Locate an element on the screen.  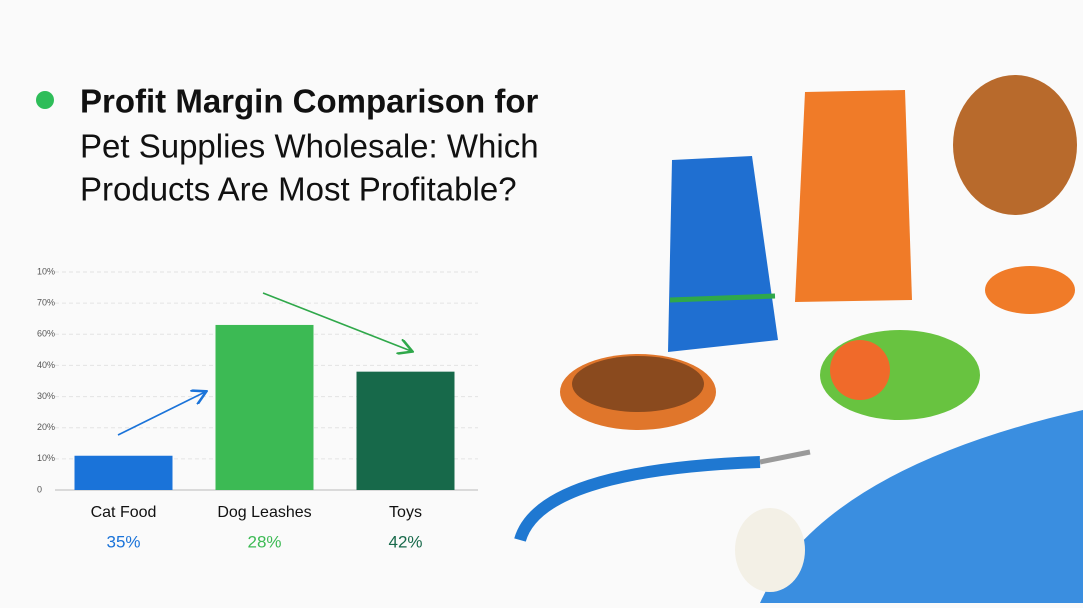
title-line: Products Are Most Profitable? is located at coordinates (298, 189).